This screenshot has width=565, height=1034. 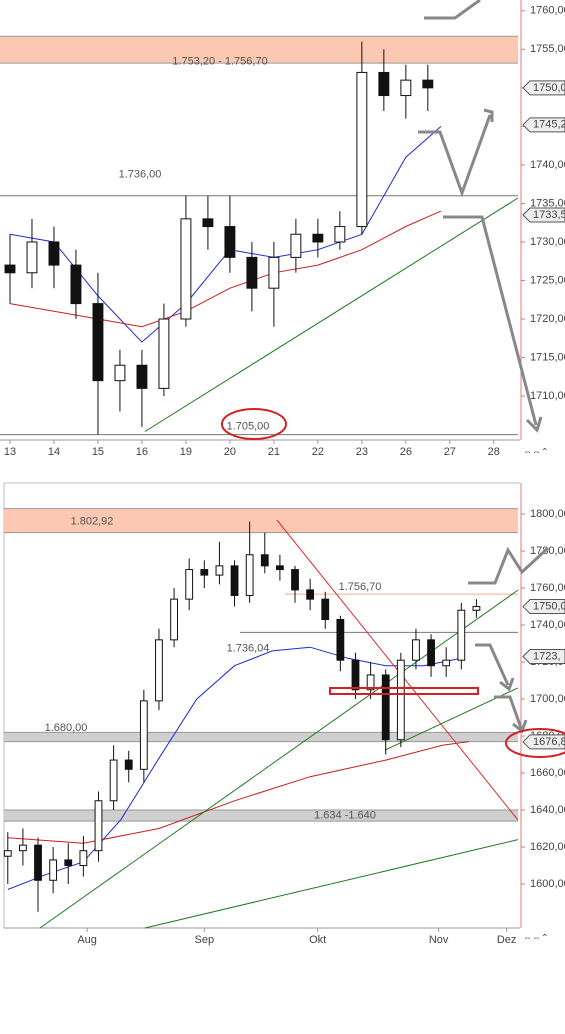 What do you see at coordinates (547, 280) in the screenshot?
I see `y-tick-label: 1725,00` at bounding box center [547, 280].